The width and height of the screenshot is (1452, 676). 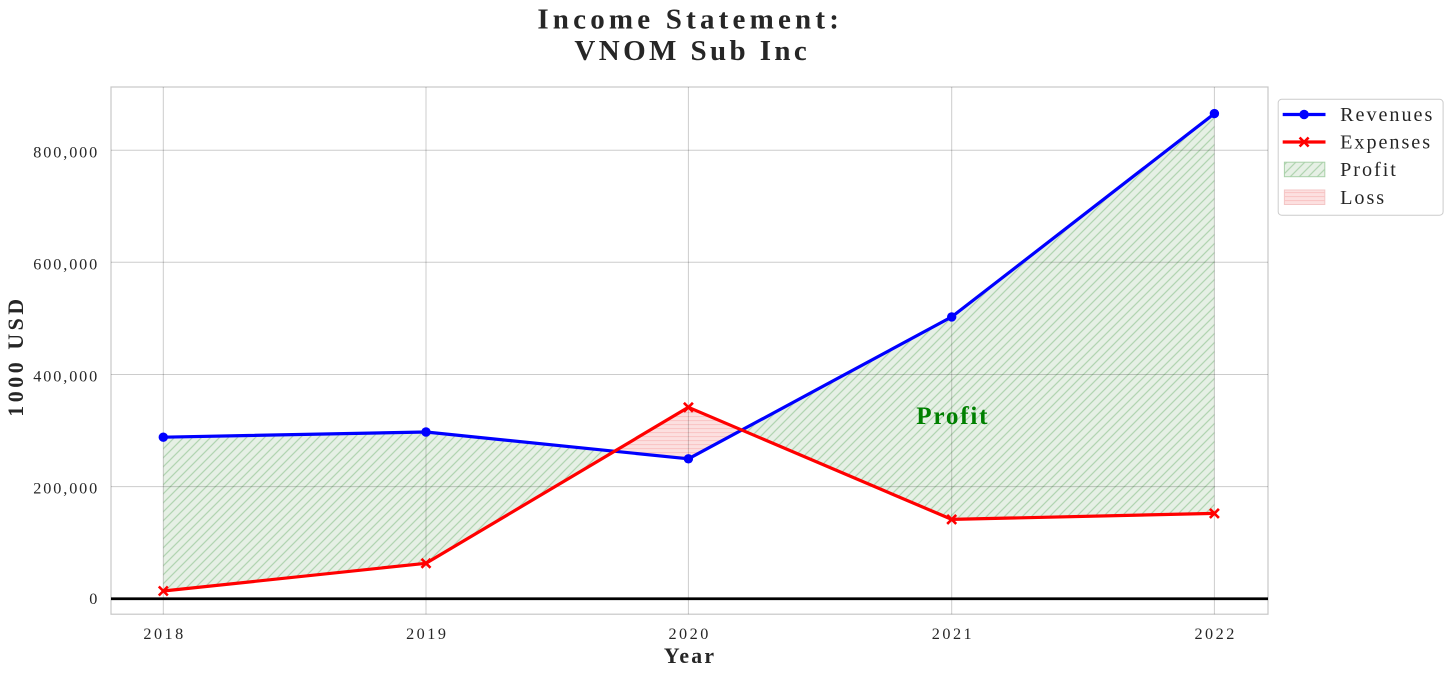 What do you see at coordinates (692, 51) in the screenshot?
I see `svg-text: VNOM Sub Inc` at bounding box center [692, 51].